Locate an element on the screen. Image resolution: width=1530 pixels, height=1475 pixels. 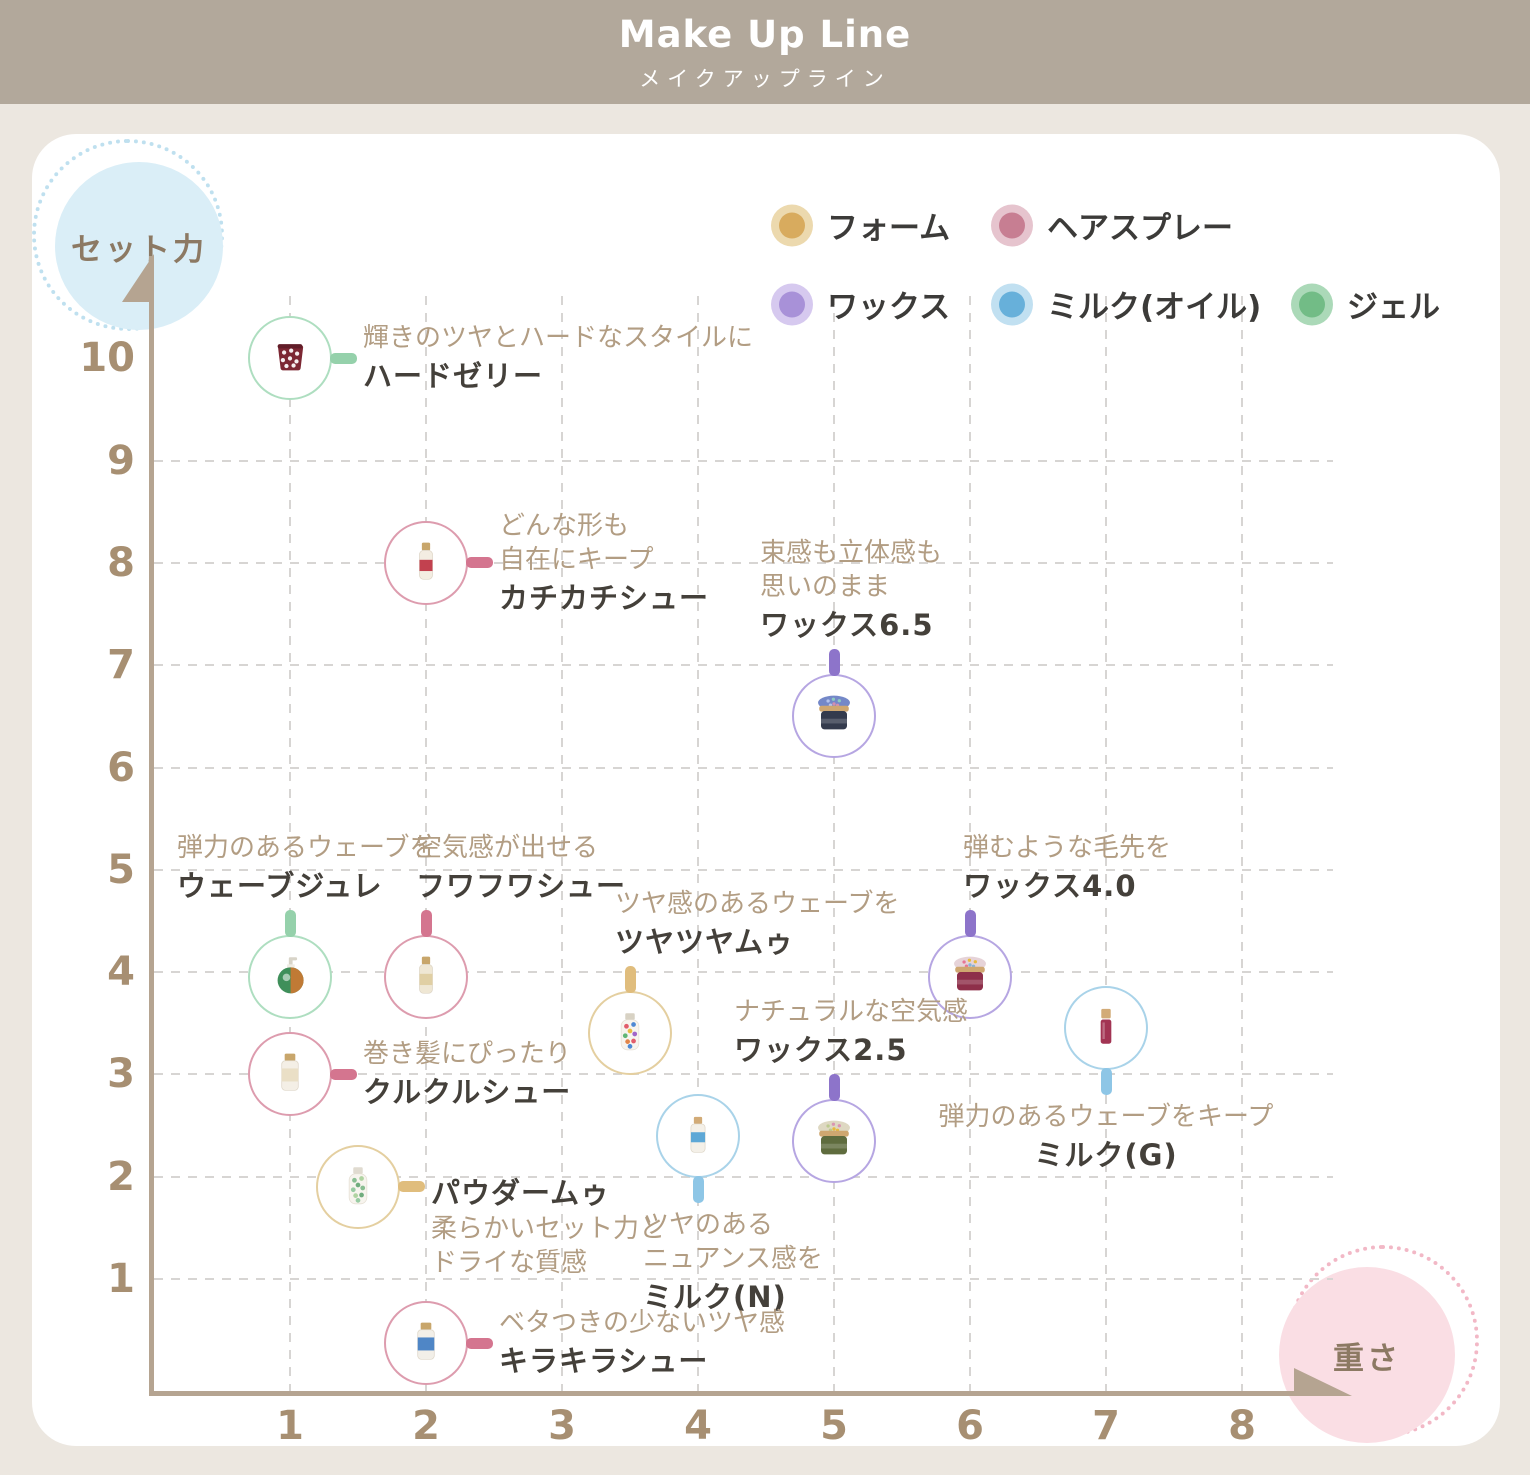
product-fuwafuwa-shu-desc-0: 空気感が出せる is located at coordinates (507, 848).